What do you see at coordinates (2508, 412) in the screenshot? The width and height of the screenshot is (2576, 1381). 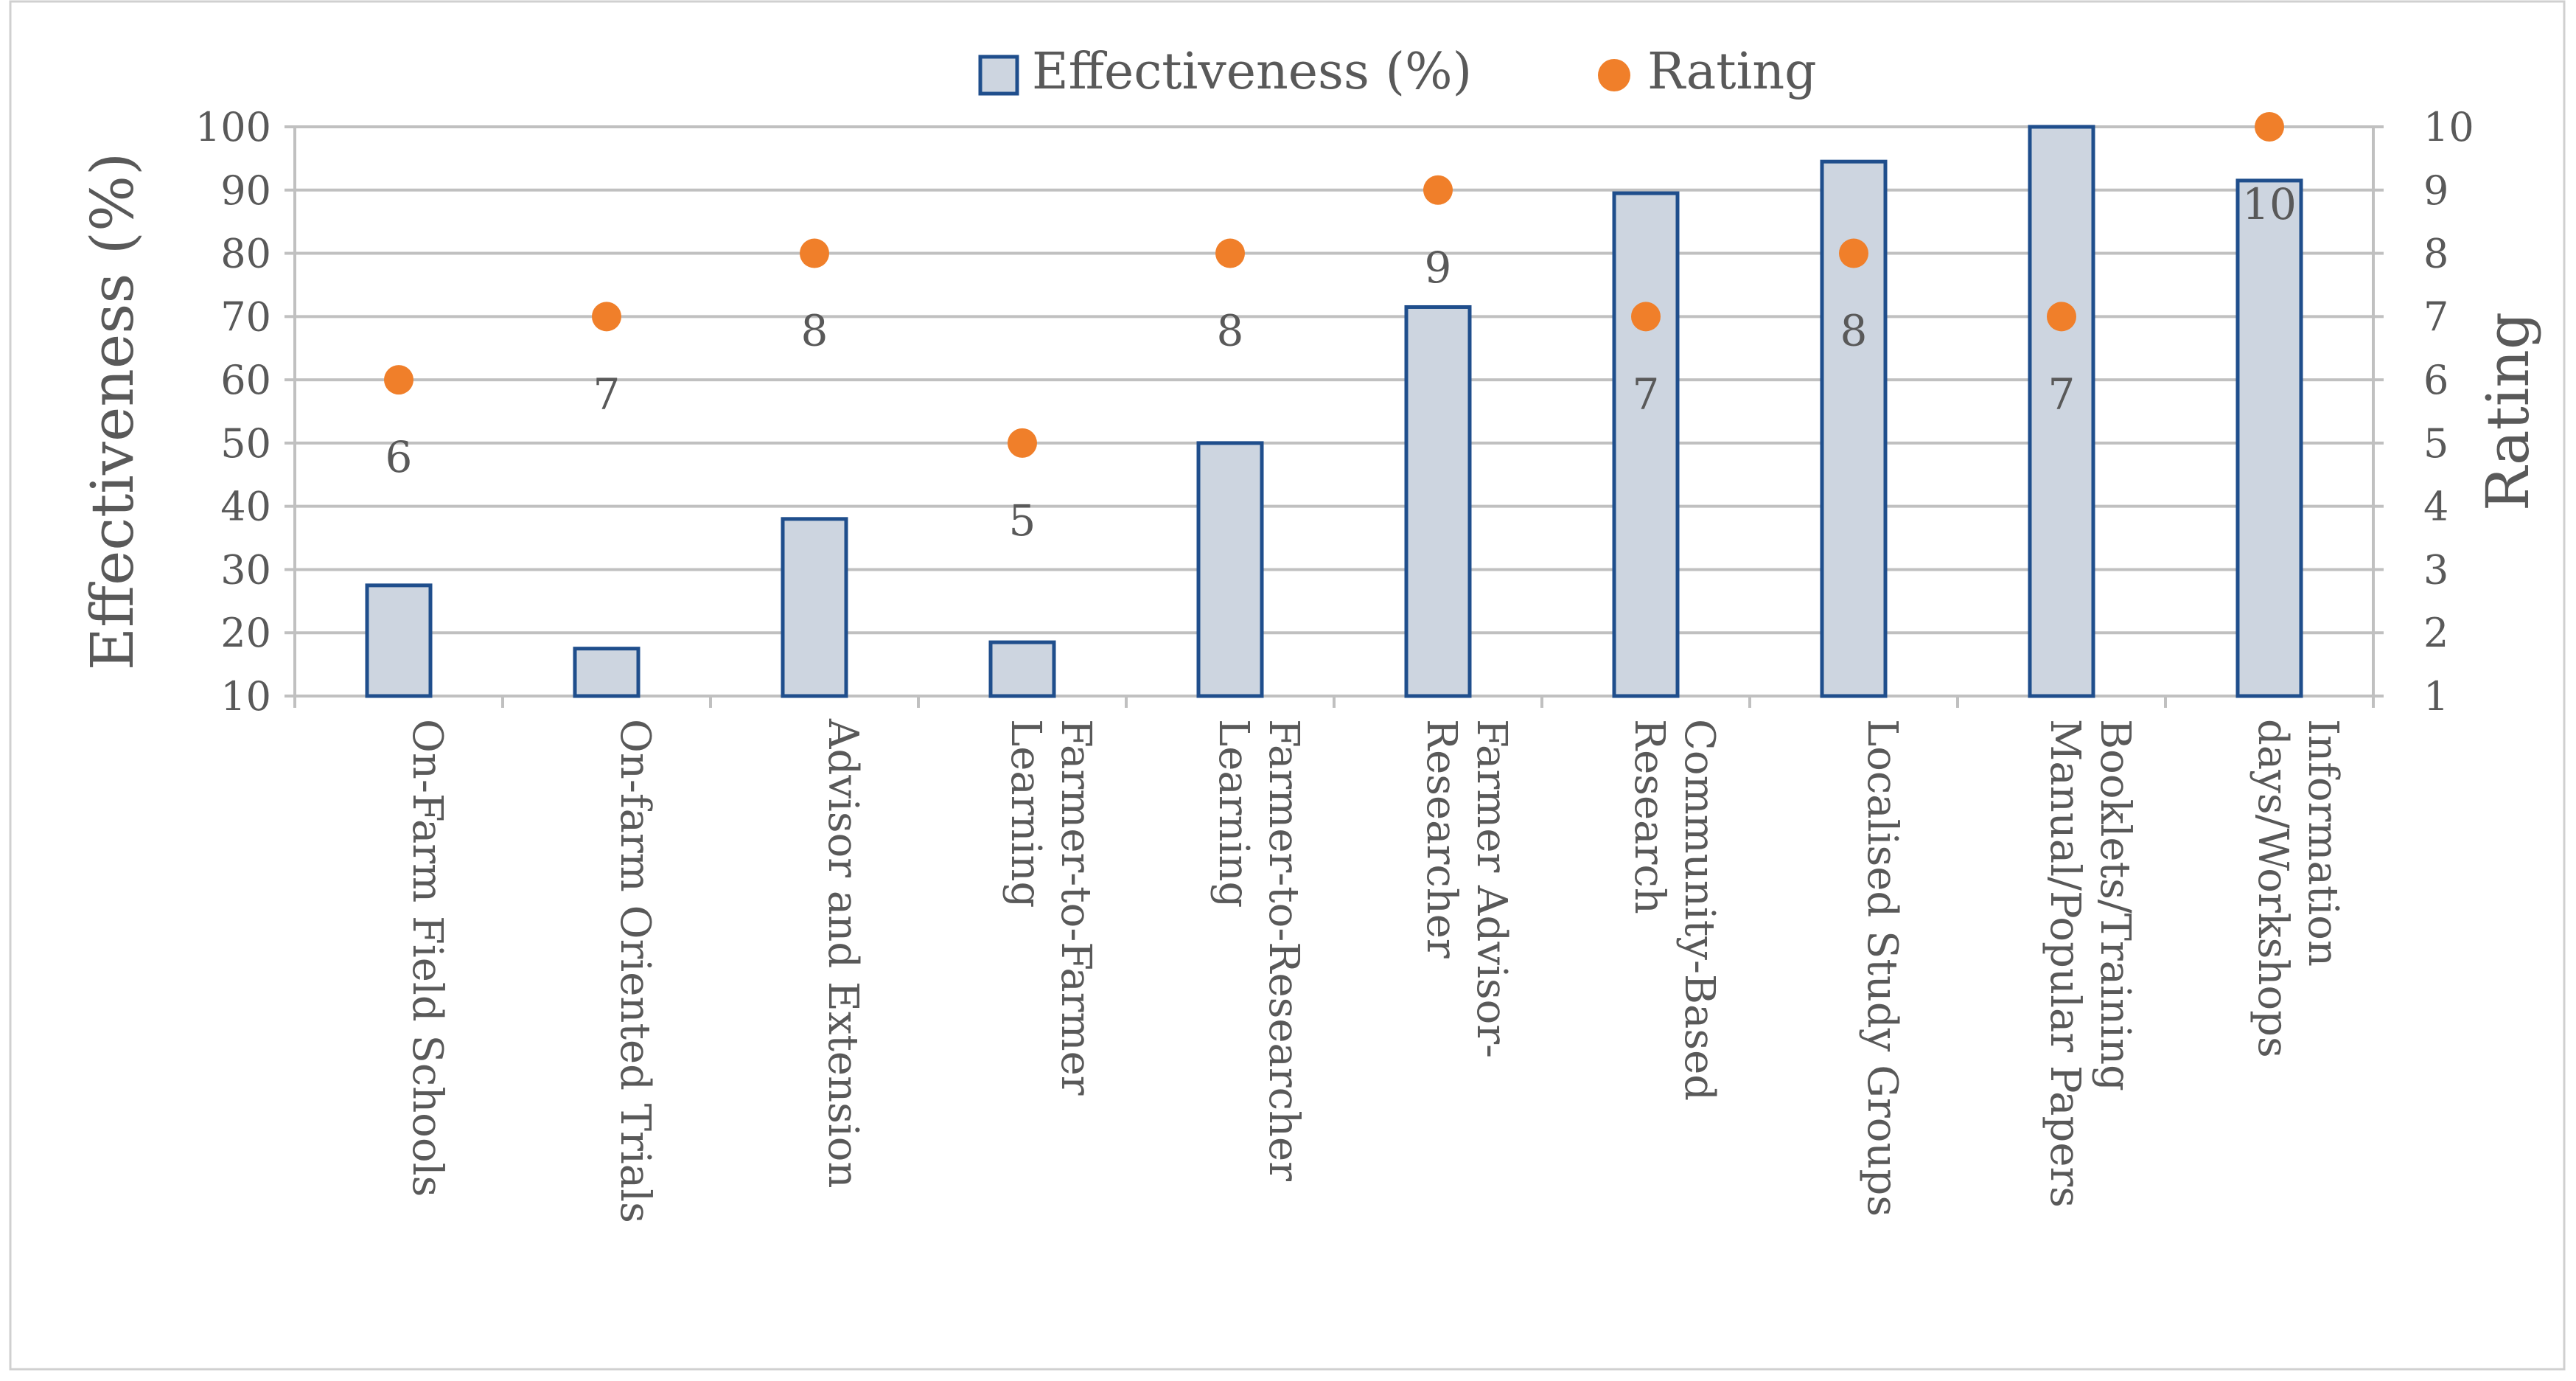 I see `y2-axis-title: Rating` at bounding box center [2508, 412].